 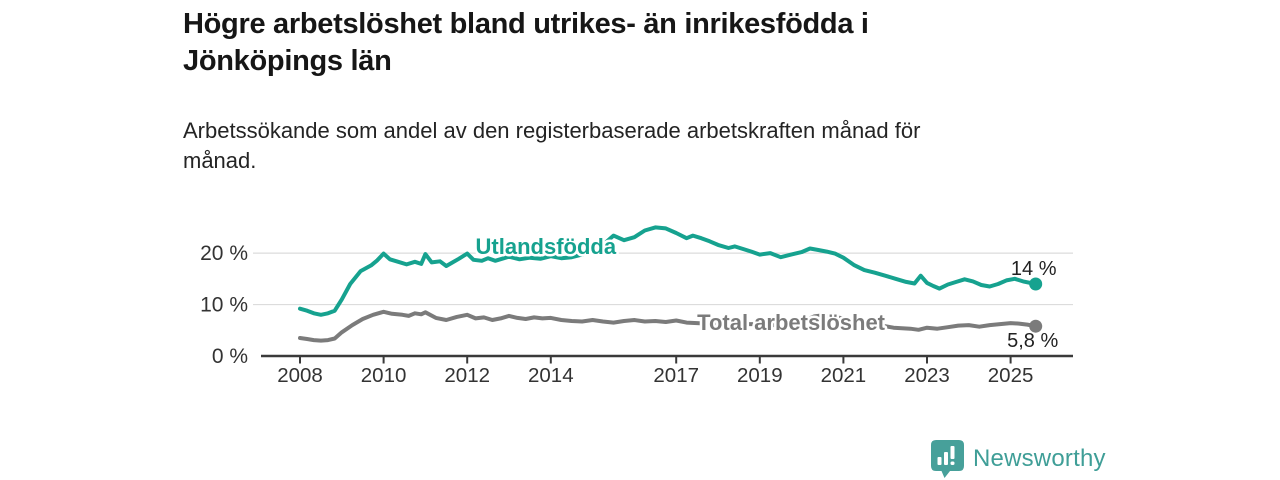 What do you see at coordinates (939, 461) in the screenshot?
I see `logo-bar-short` at bounding box center [939, 461].